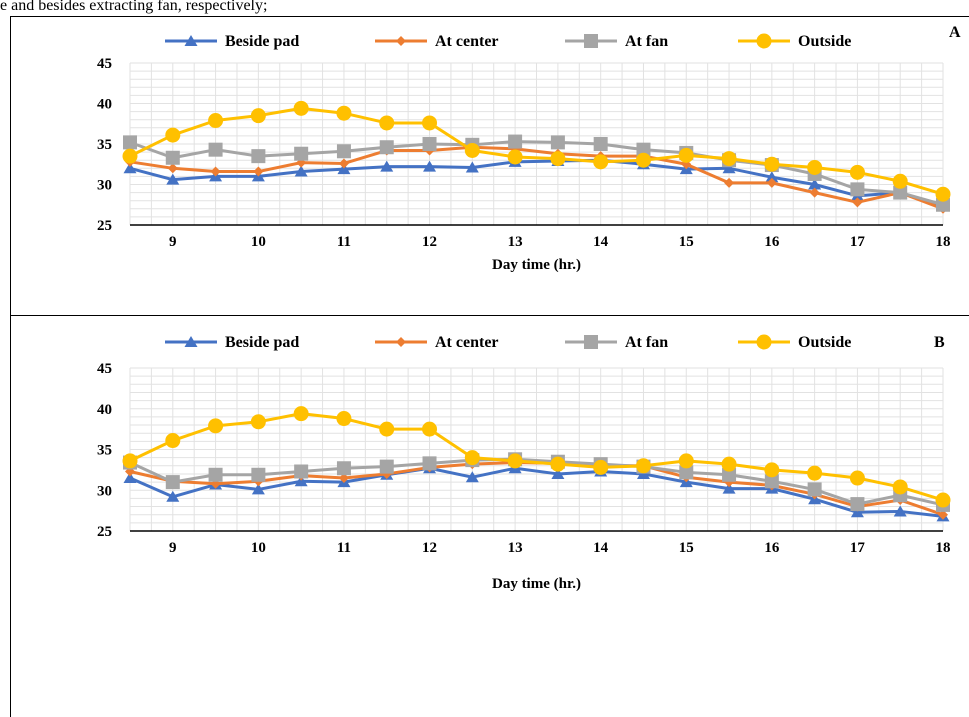 The width and height of the screenshot is (969, 717). I want to click on series-line-beside-pad, so click(536, 492).